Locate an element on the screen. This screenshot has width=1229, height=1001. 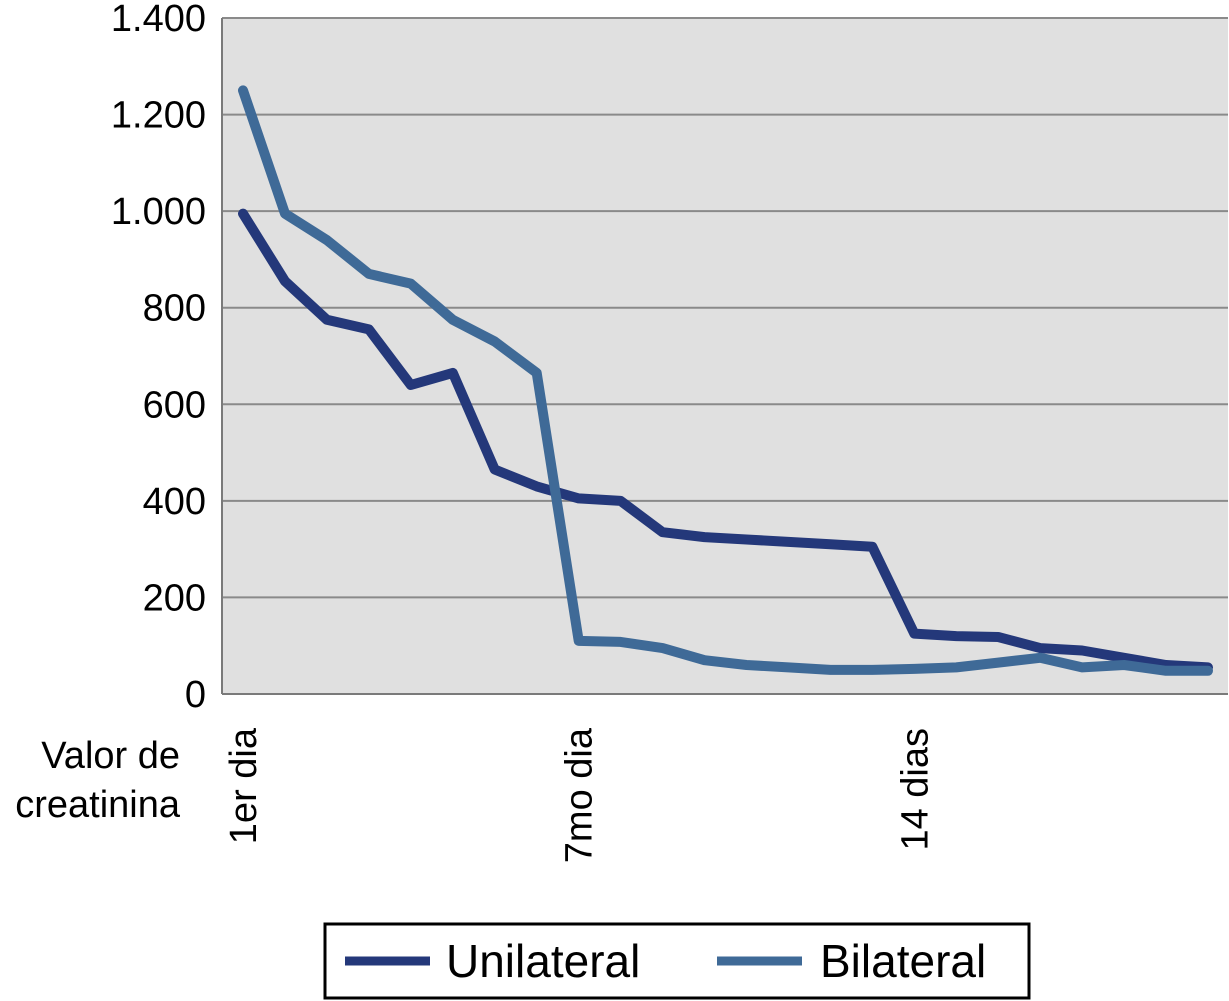
legend: Unilateral Bilateral is located at coordinates (677, 961).